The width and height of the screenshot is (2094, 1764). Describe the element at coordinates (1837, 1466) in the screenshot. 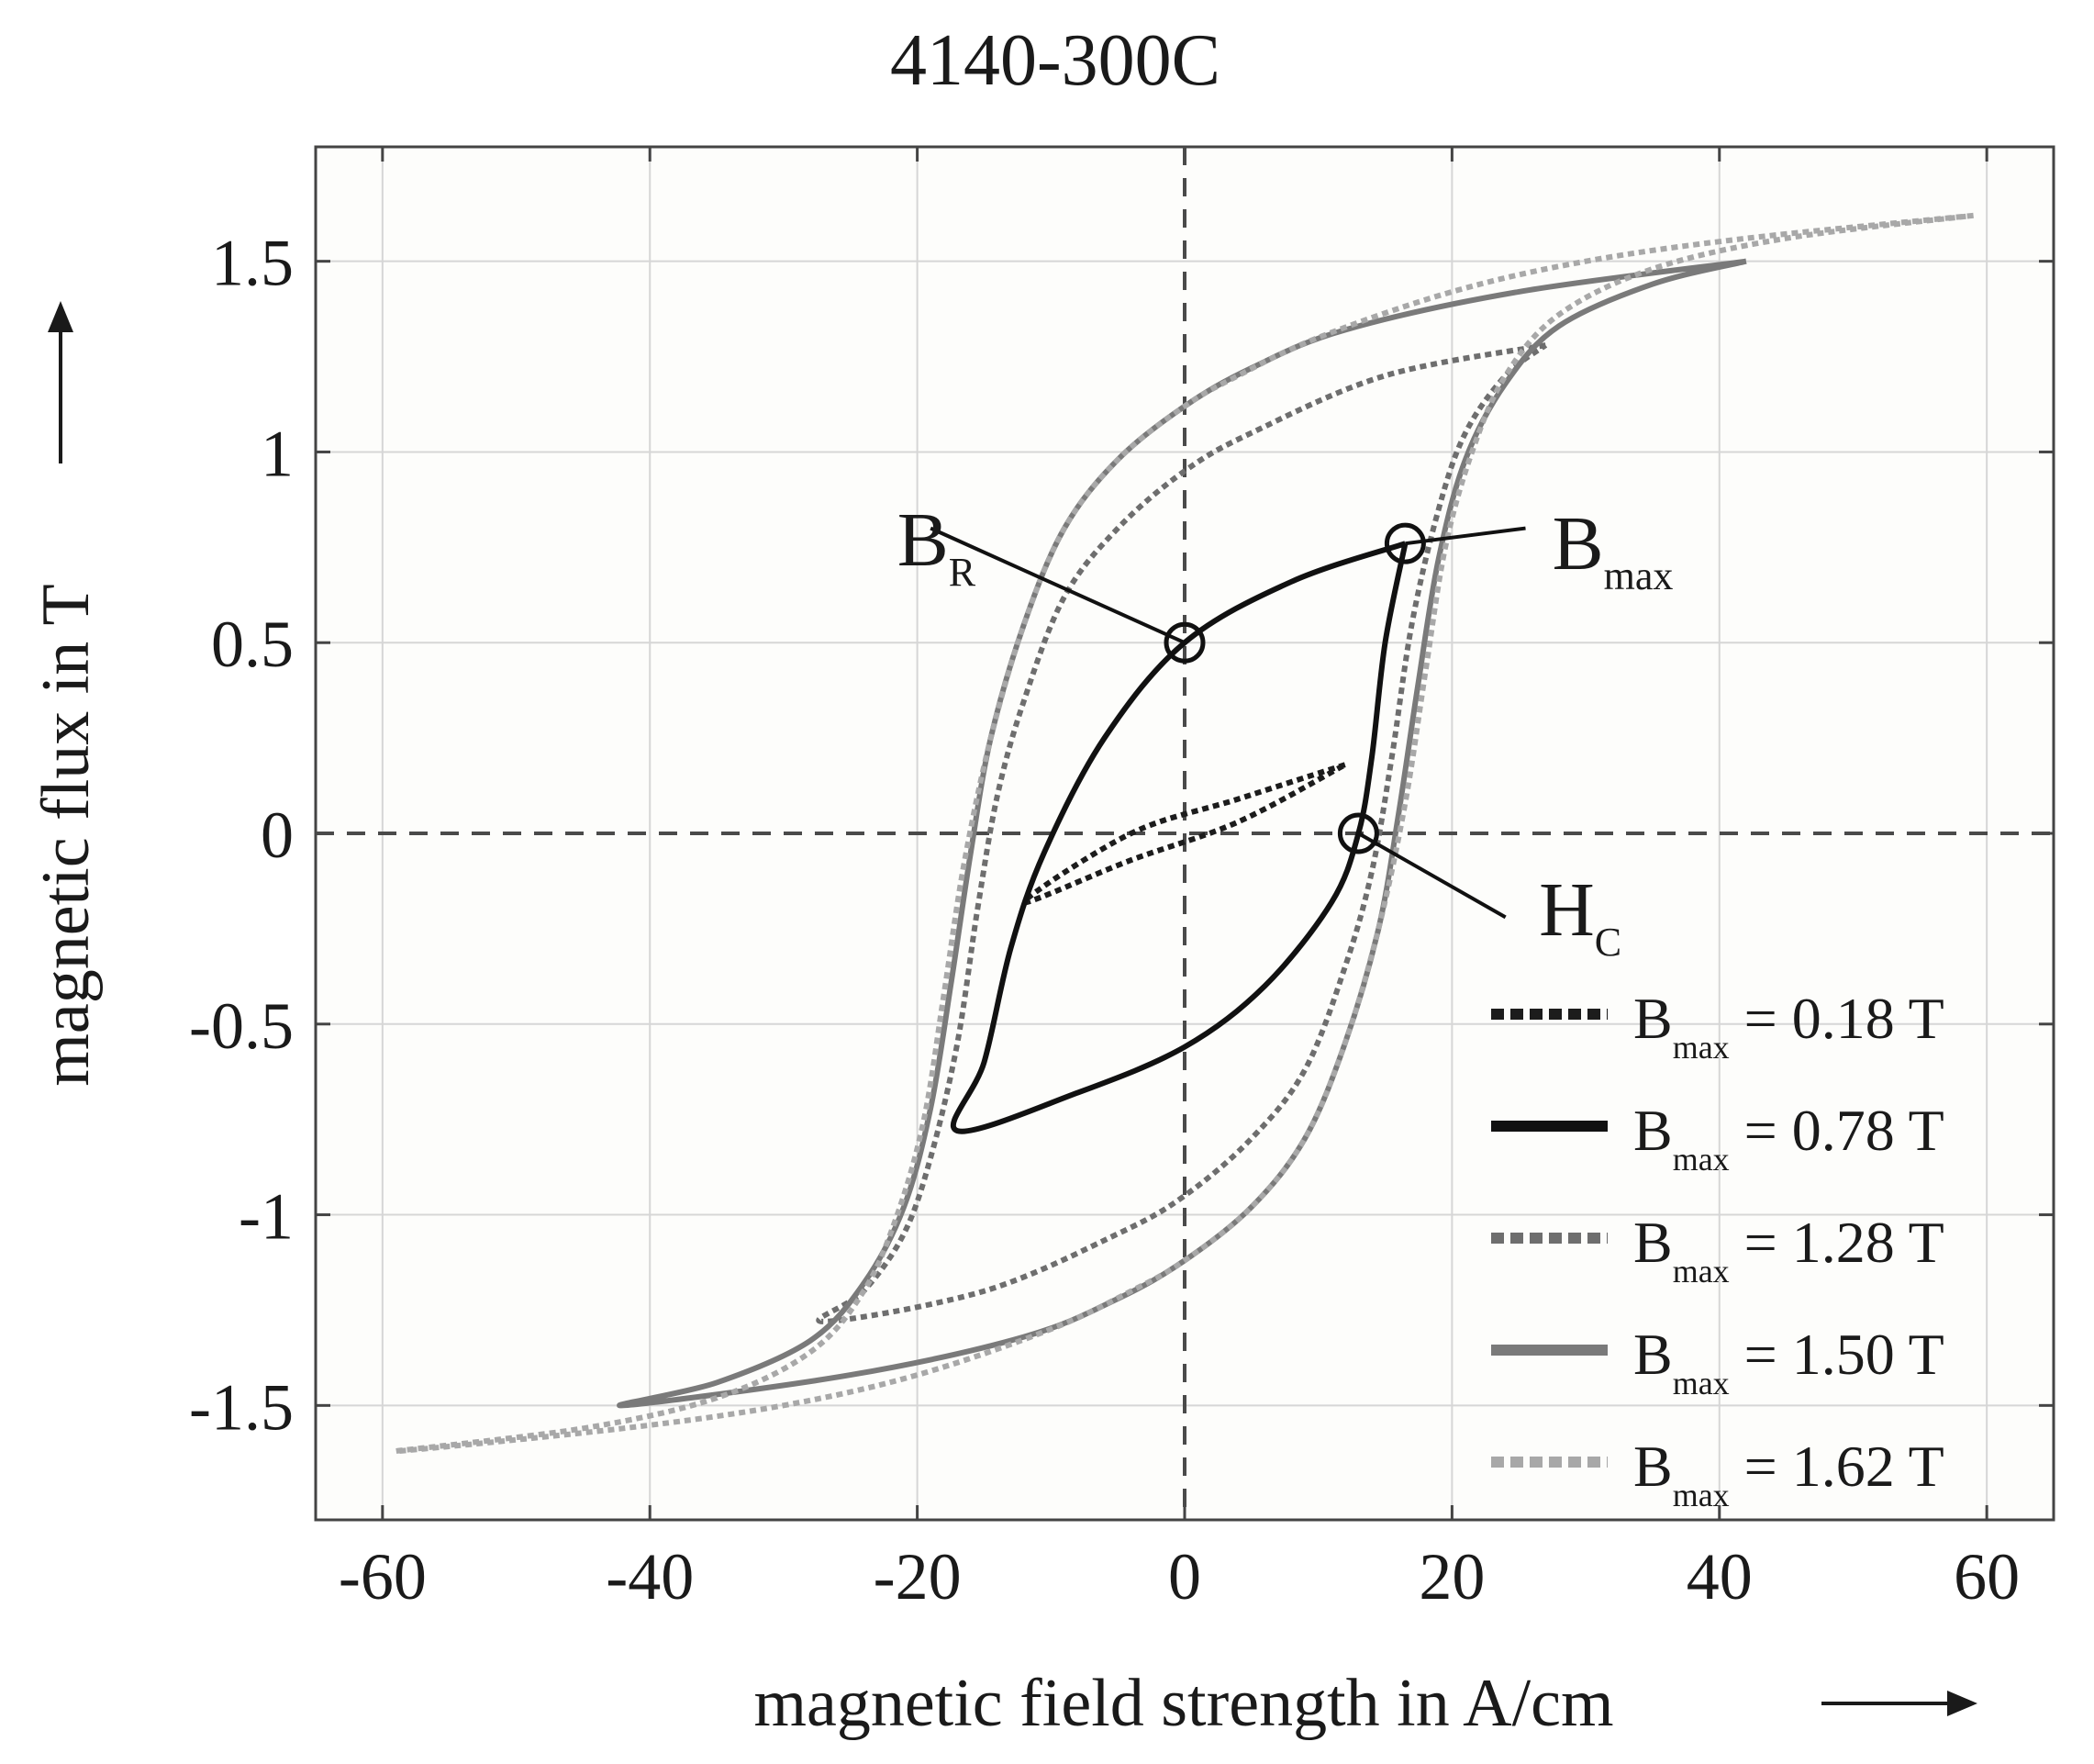

I see `legend-label-rest: = 1.62 T` at that location.